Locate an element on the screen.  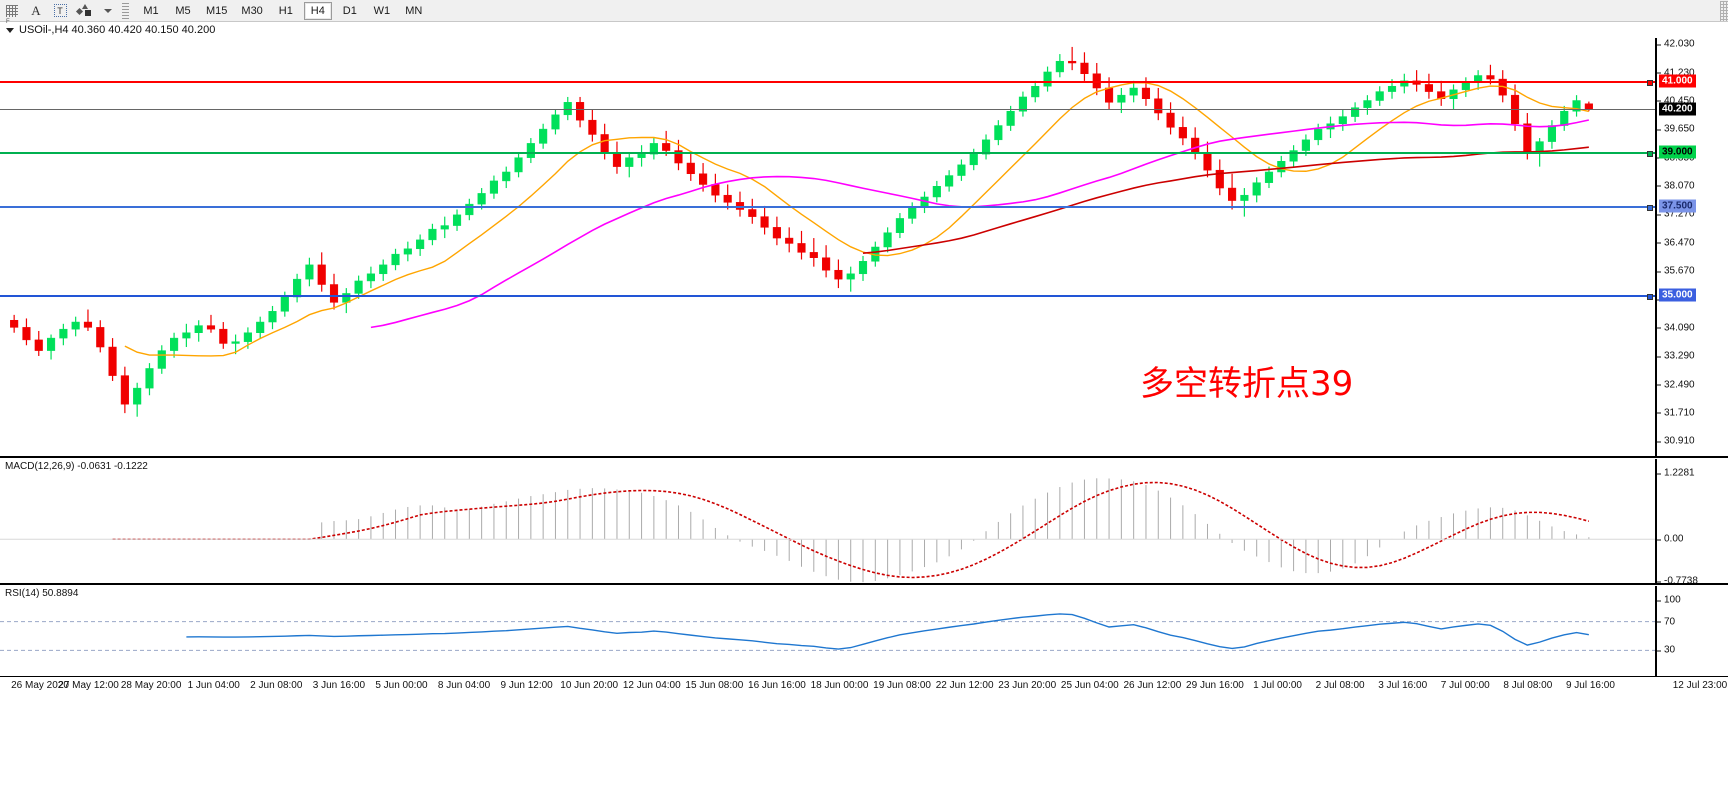
timeframe-m1: M1 is located at coordinates (151, 10).